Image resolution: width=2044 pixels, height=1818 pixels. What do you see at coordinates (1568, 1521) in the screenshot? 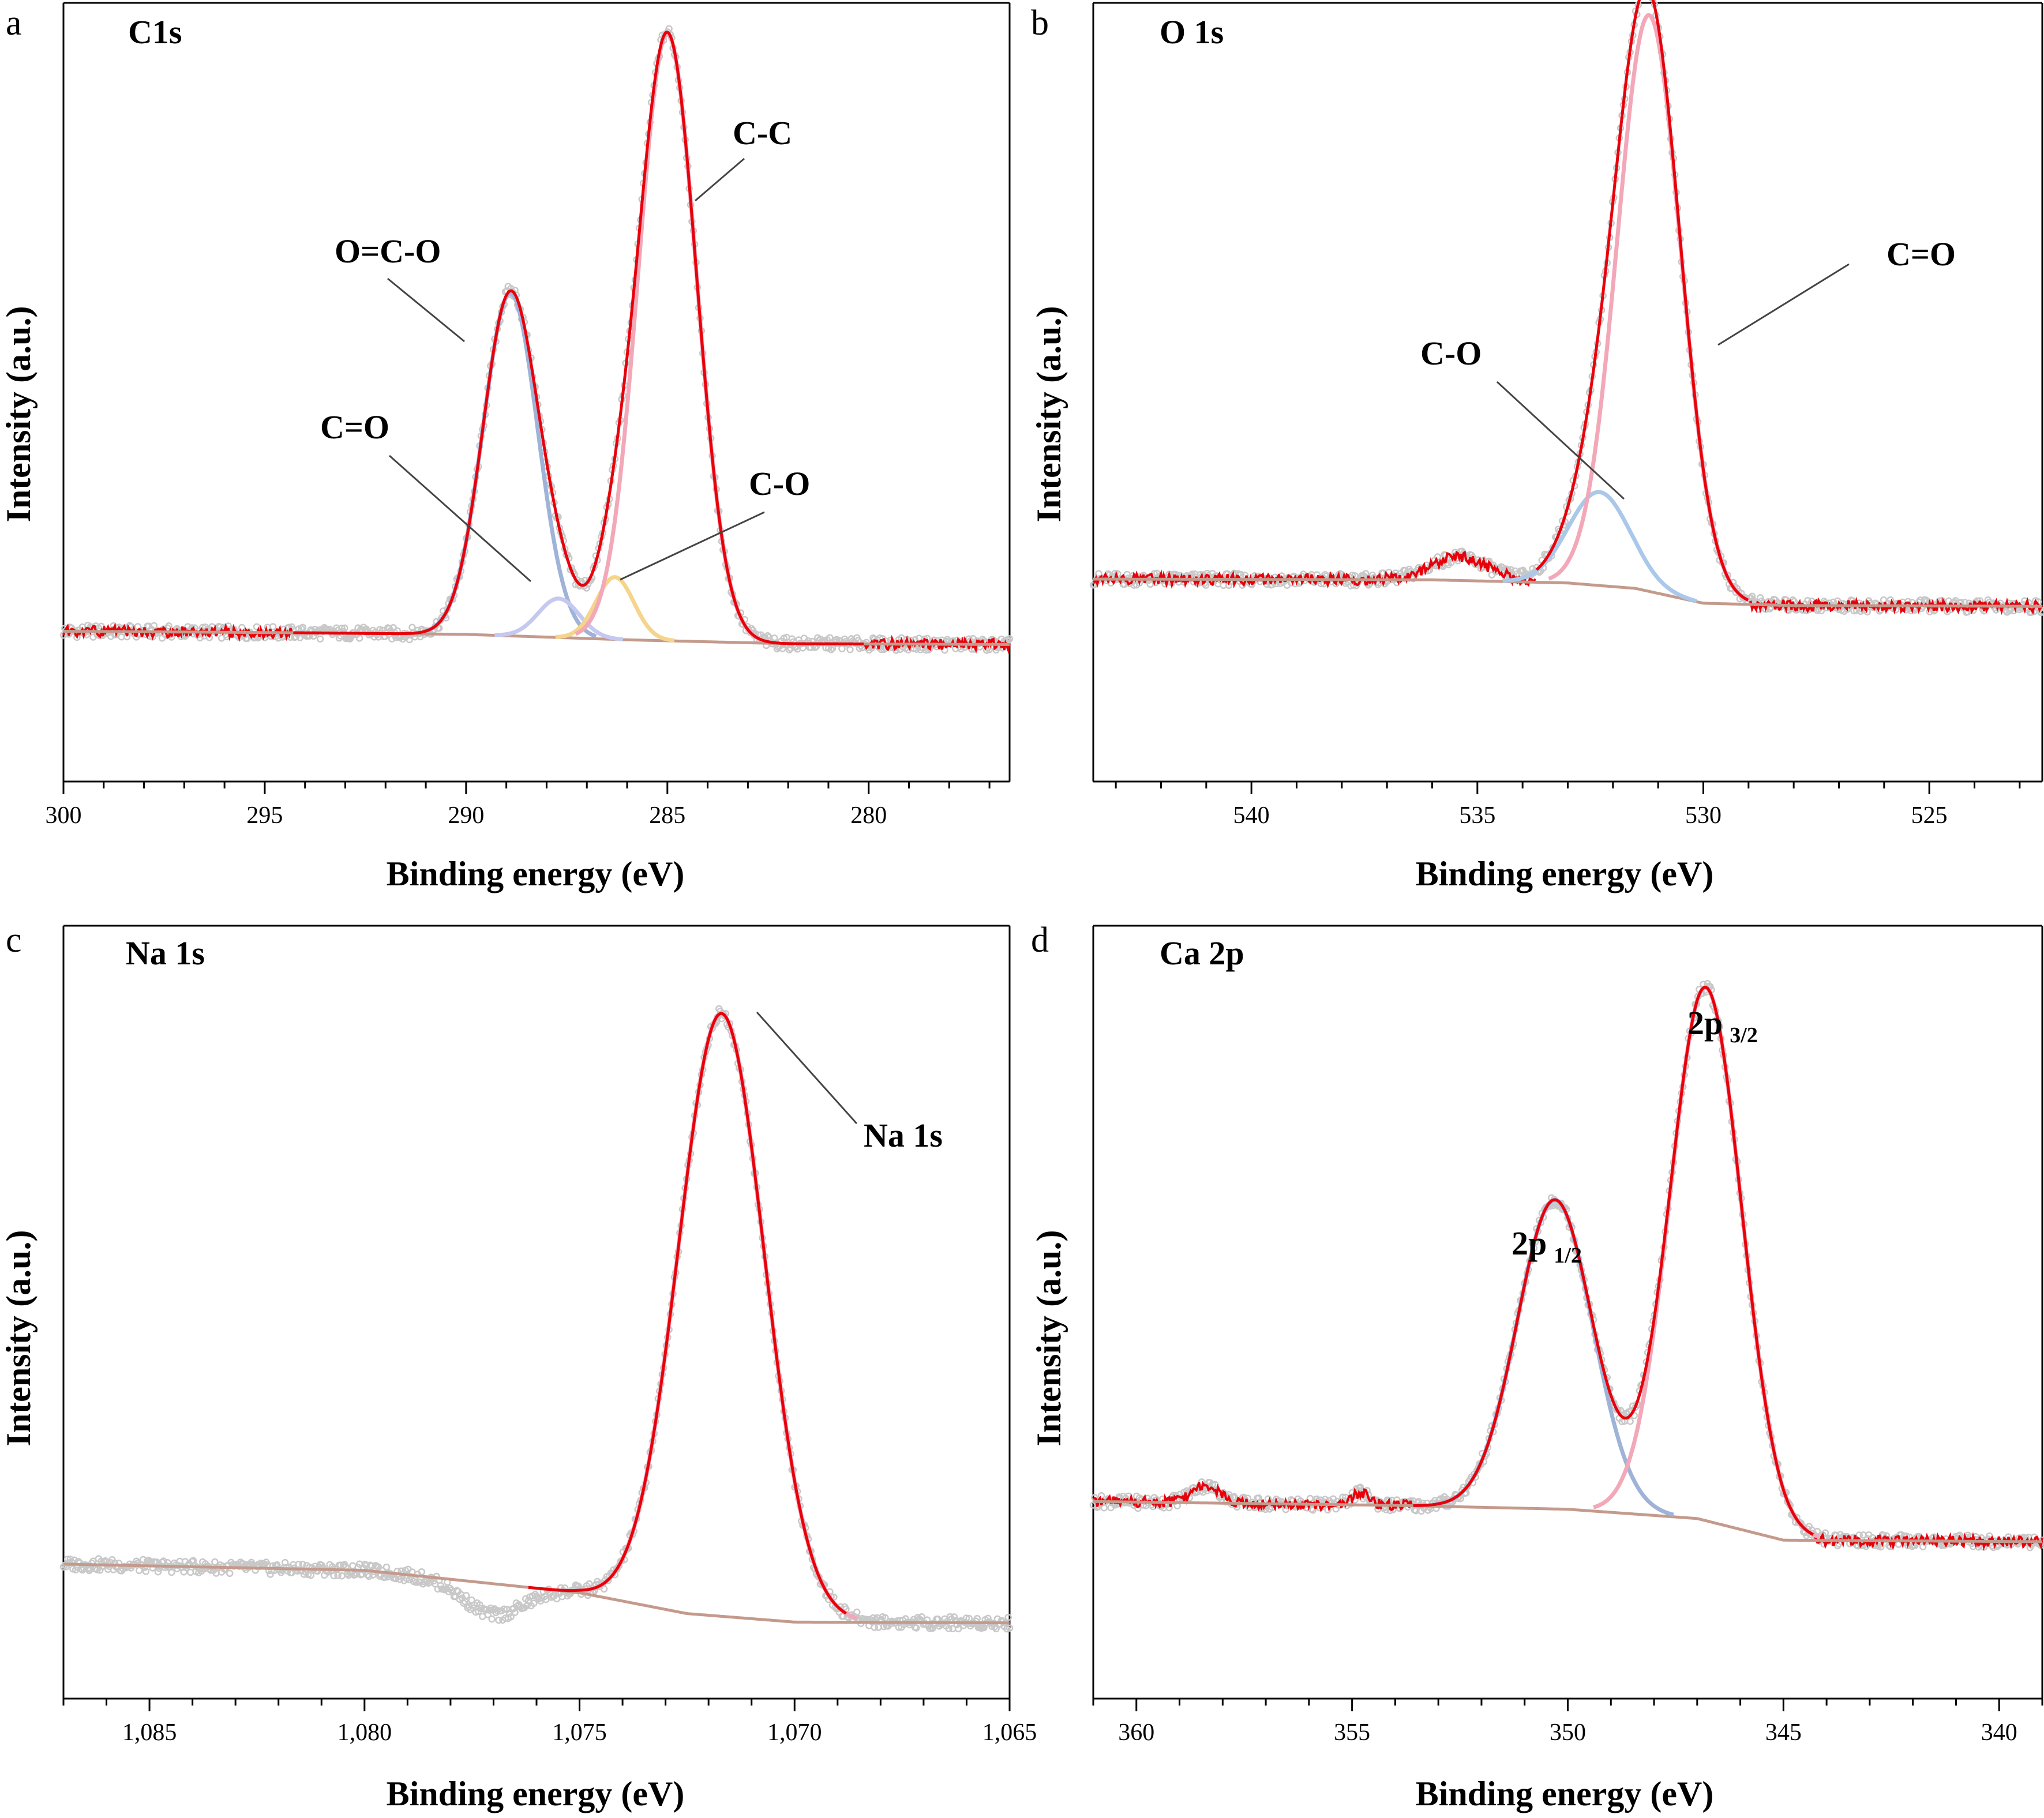
I see `baseline-line` at bounding box center [1568, 1521].